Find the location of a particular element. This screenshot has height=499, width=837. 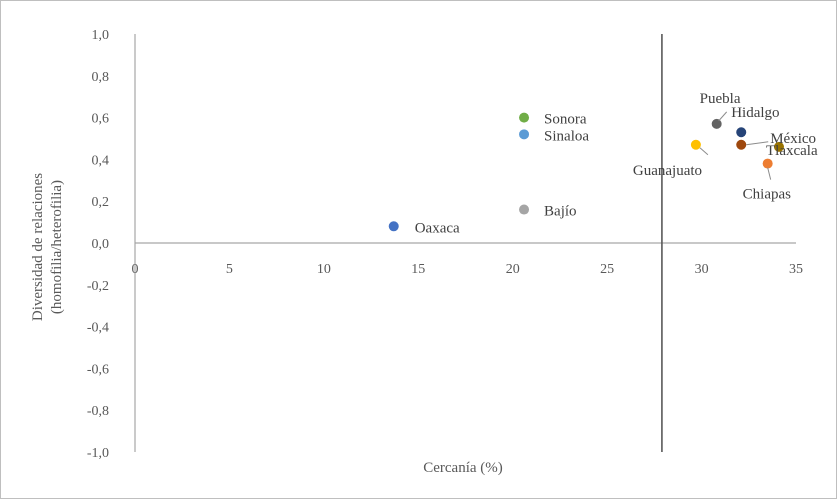

y-tick-label: 0,8 is located at coordinates (101, 77).